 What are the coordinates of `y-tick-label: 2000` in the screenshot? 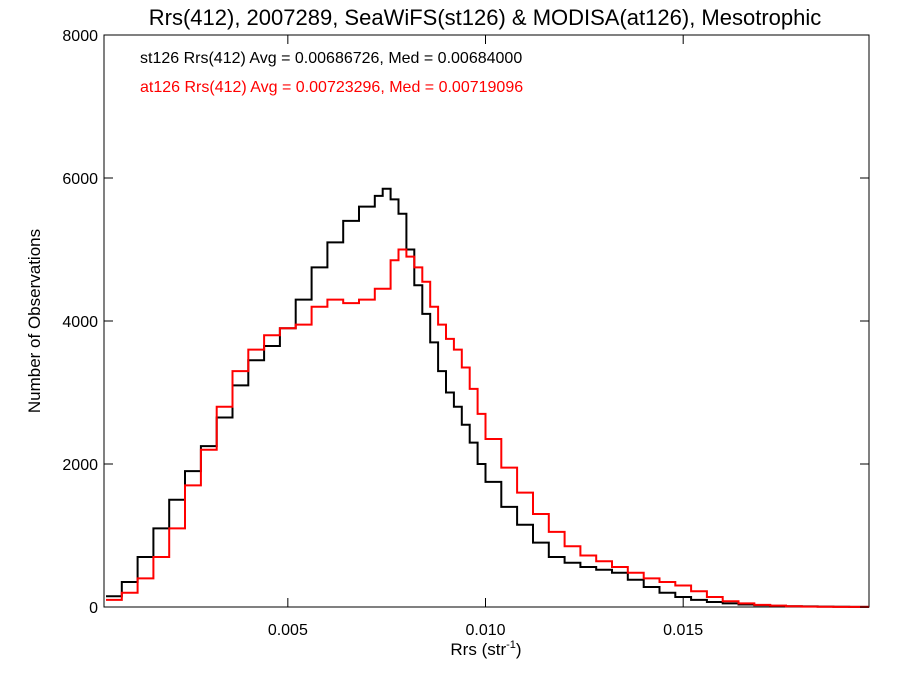 It's located at (80, 465).